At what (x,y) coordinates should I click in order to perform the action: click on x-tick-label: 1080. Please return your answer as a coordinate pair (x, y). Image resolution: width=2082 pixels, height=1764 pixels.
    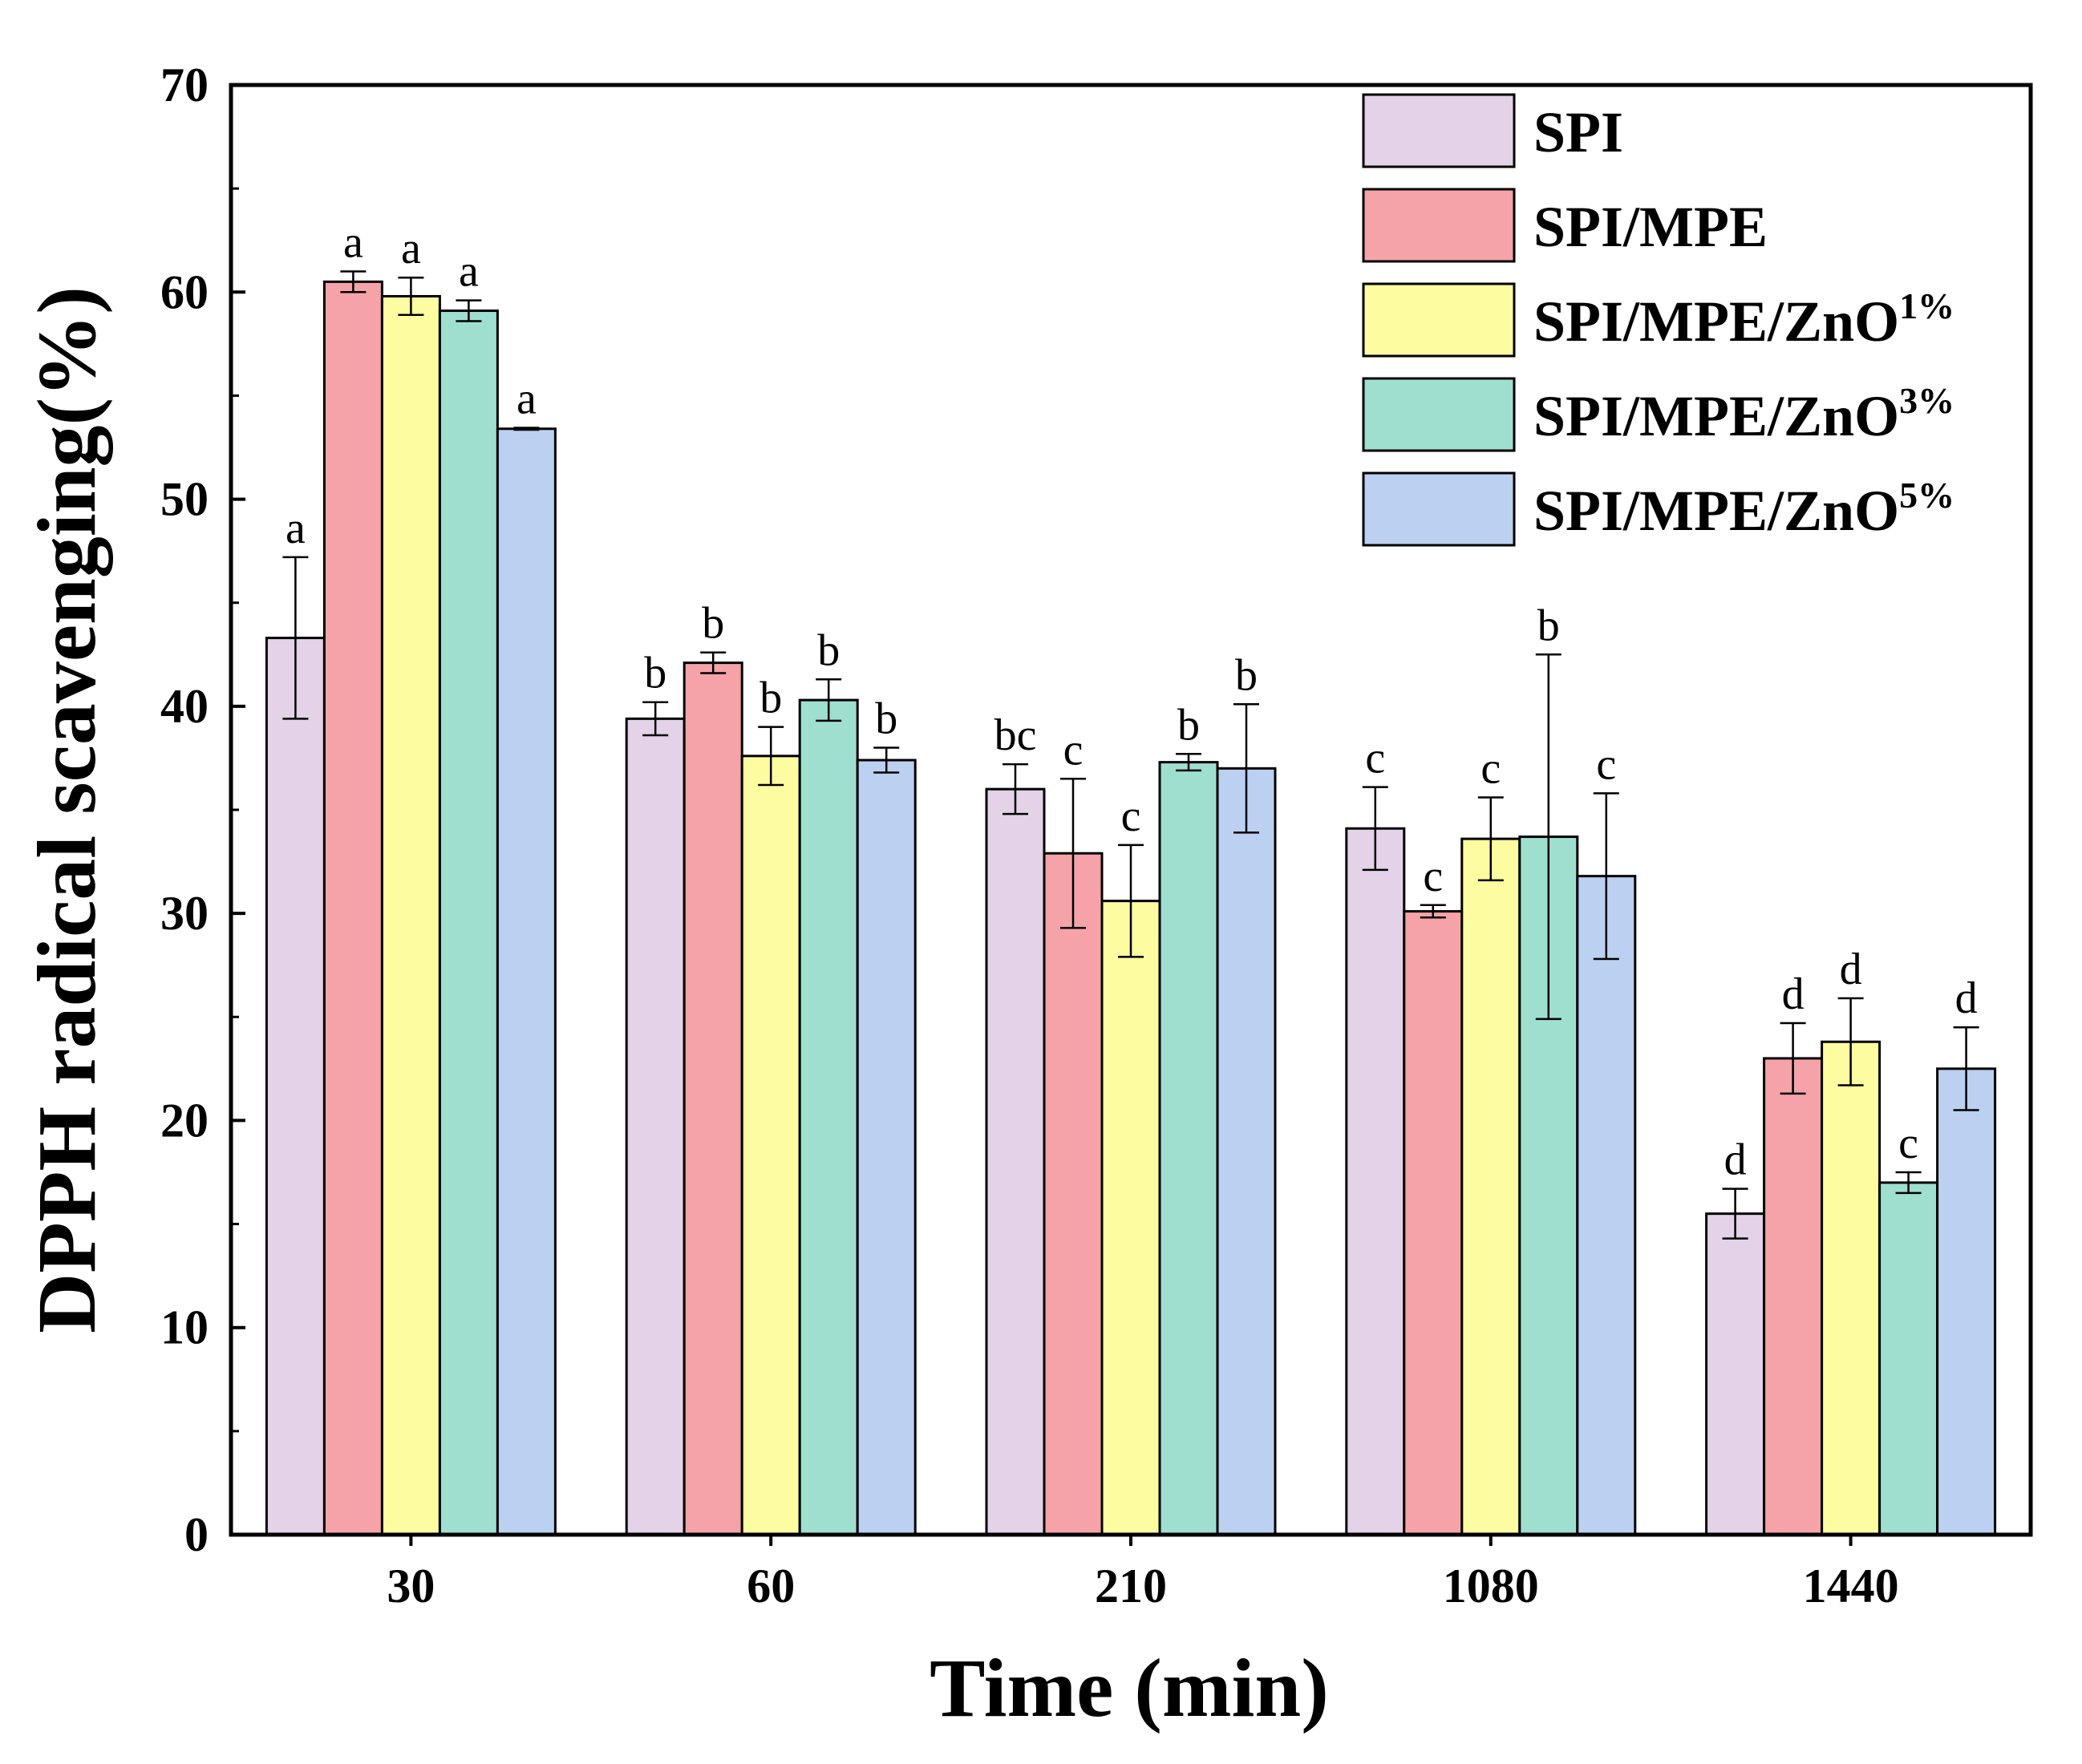
    Looking at the image, I should click on (1491, 1586).